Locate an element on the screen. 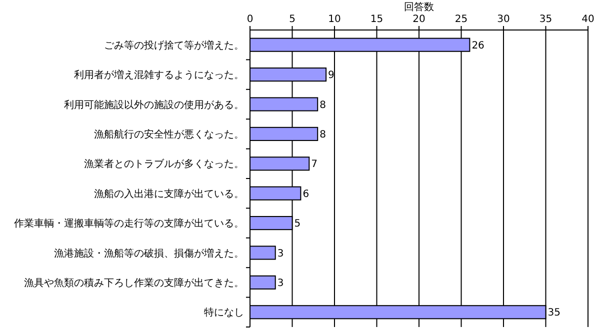 The width and height of the screenshot is (600, 331). x-tick-label: 35 is located at coordinates (545, 19).